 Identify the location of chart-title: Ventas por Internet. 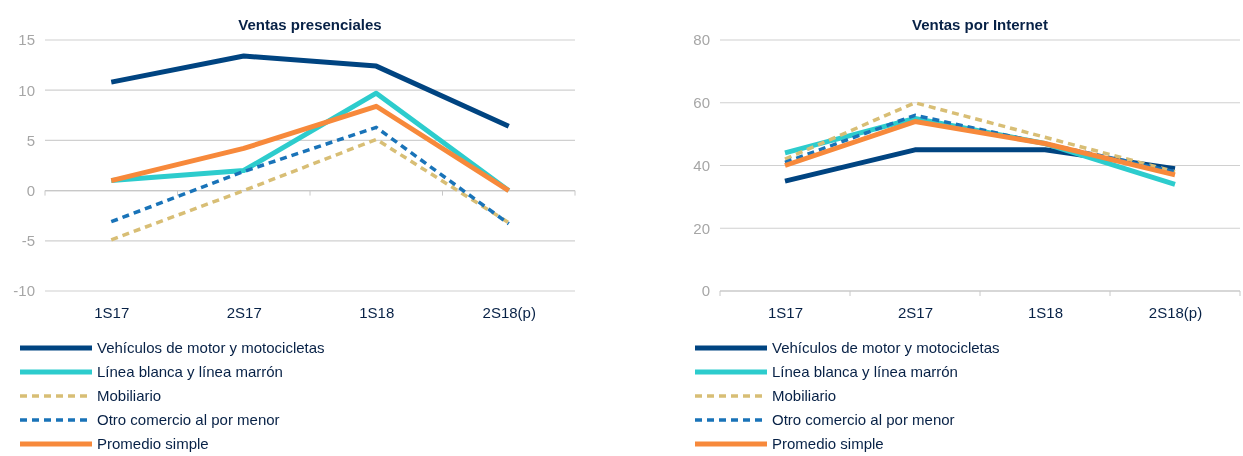
(980, 24).